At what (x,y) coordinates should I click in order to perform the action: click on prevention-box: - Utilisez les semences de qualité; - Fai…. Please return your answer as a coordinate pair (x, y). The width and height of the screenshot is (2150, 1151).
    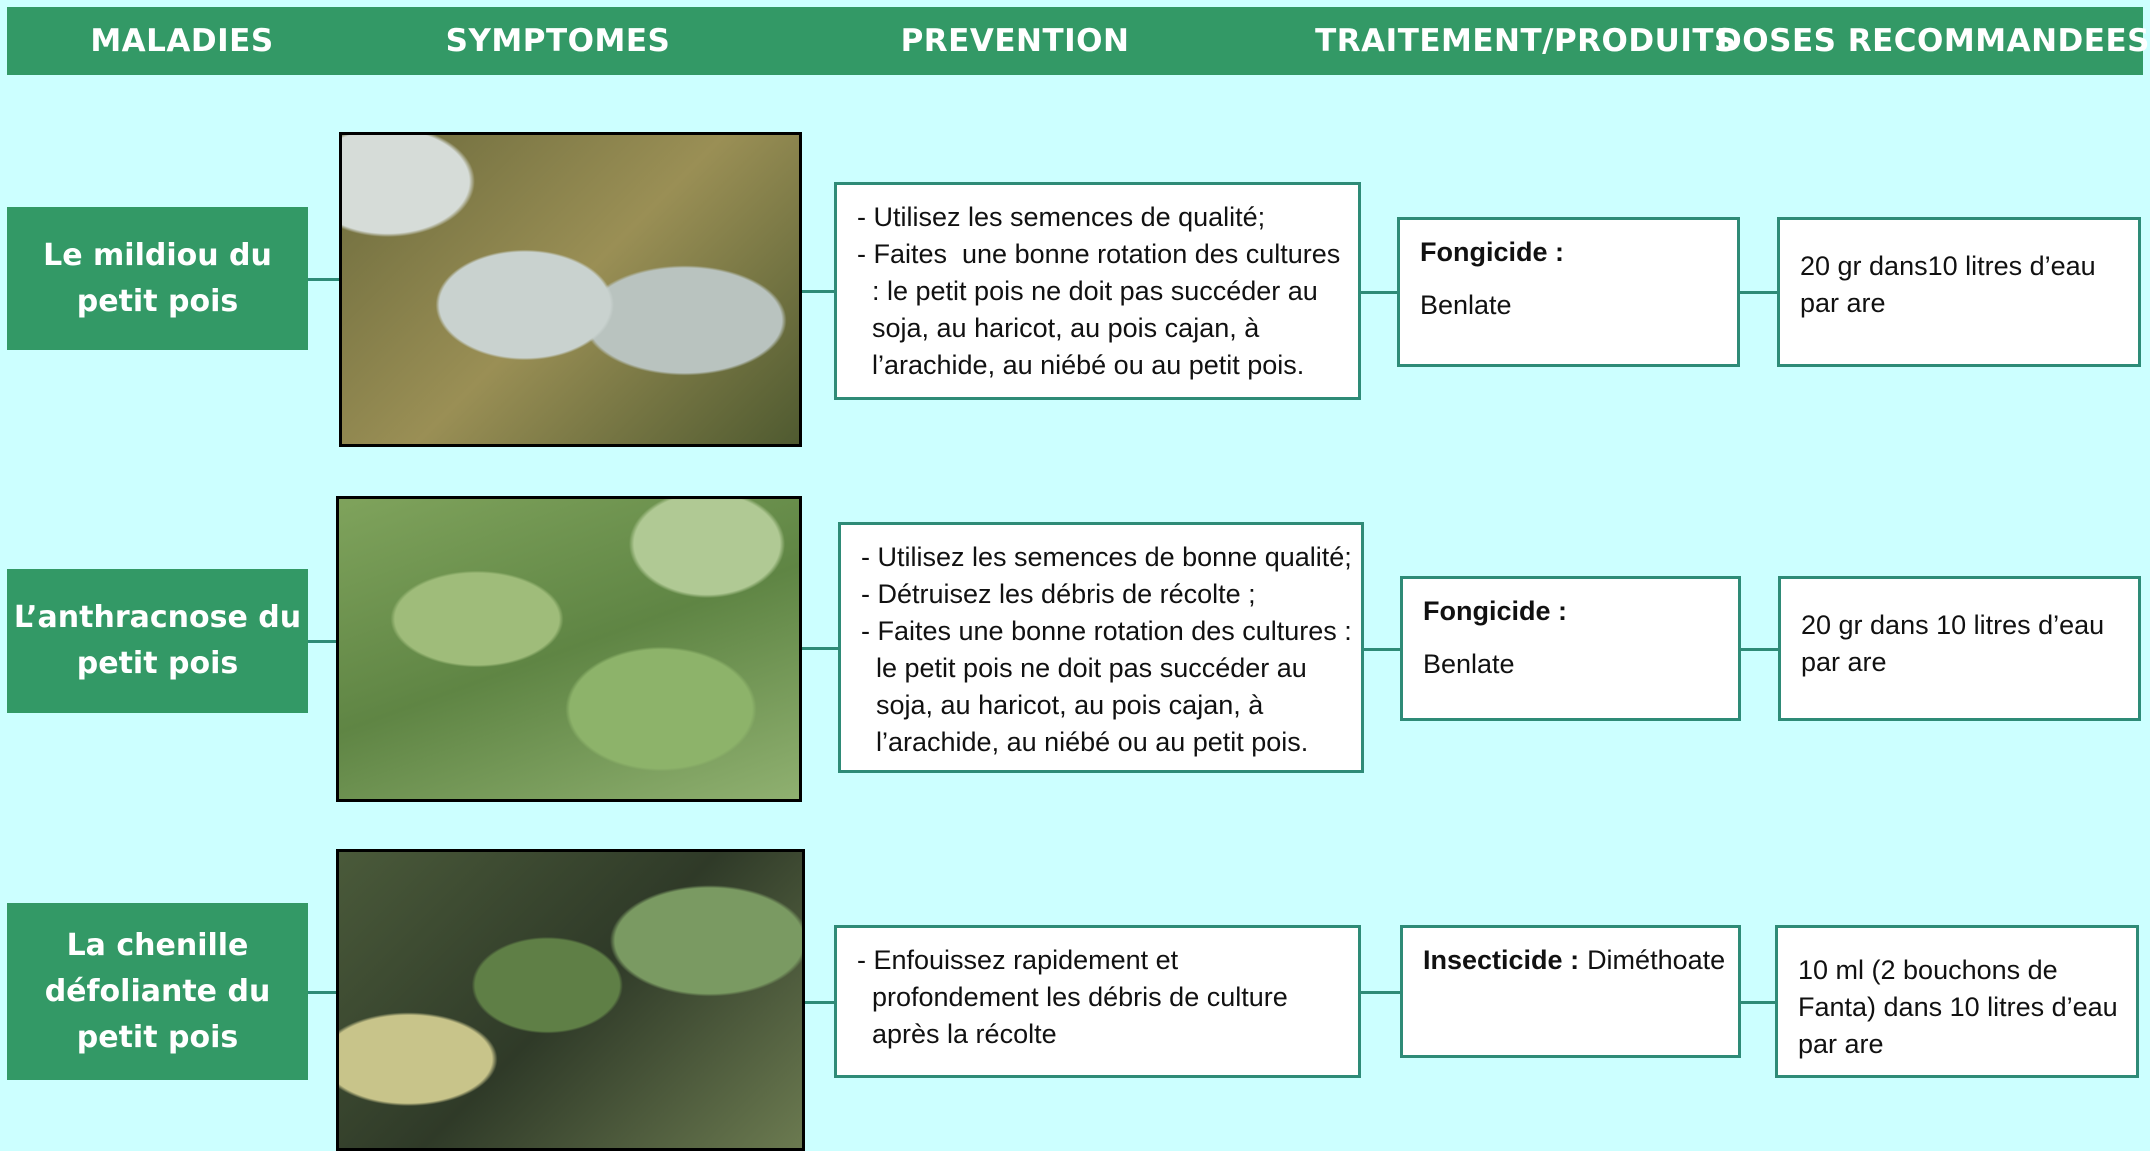
    Looking at the image, I should click on (1097, 291).